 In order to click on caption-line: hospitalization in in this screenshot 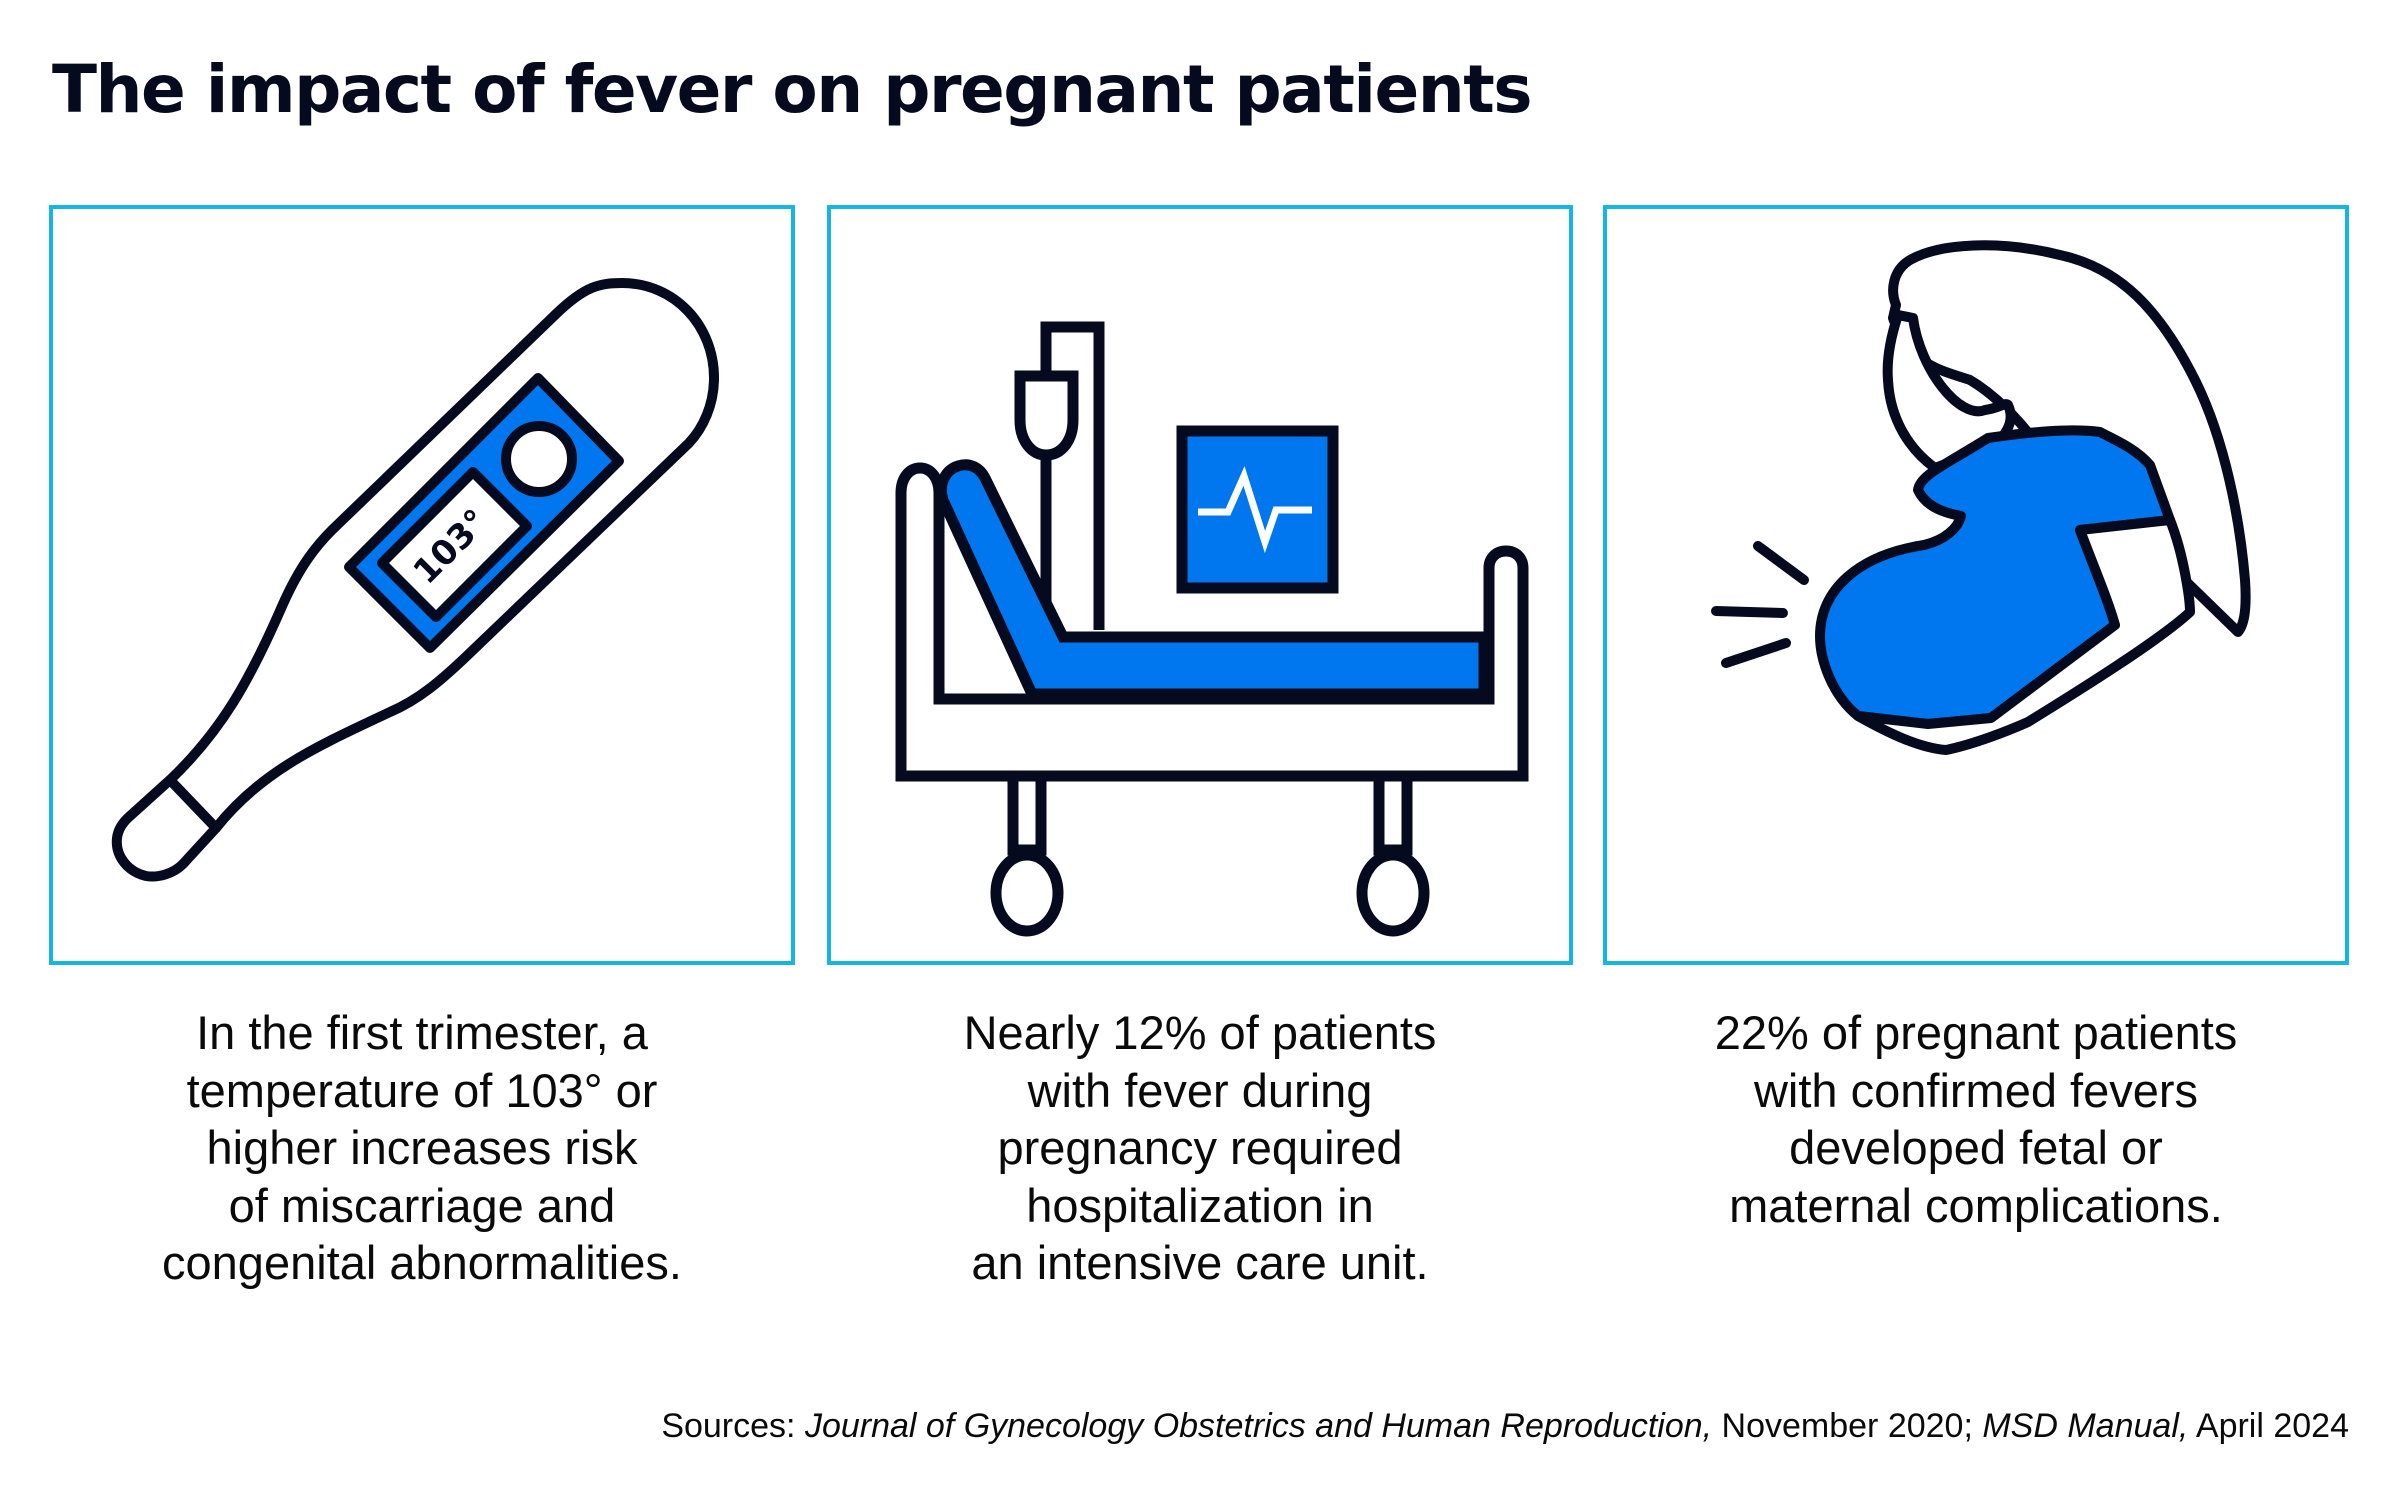, I will do `click(1200, 1205)`.